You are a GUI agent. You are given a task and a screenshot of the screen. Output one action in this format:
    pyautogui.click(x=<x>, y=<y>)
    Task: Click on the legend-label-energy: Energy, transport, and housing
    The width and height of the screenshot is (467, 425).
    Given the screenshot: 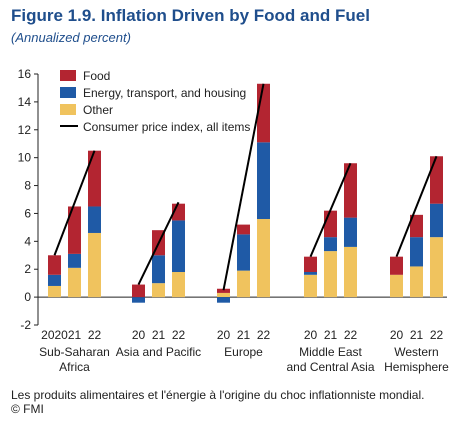 What is the action you would take?
    pyautogui.click(x=164, y=93)
    